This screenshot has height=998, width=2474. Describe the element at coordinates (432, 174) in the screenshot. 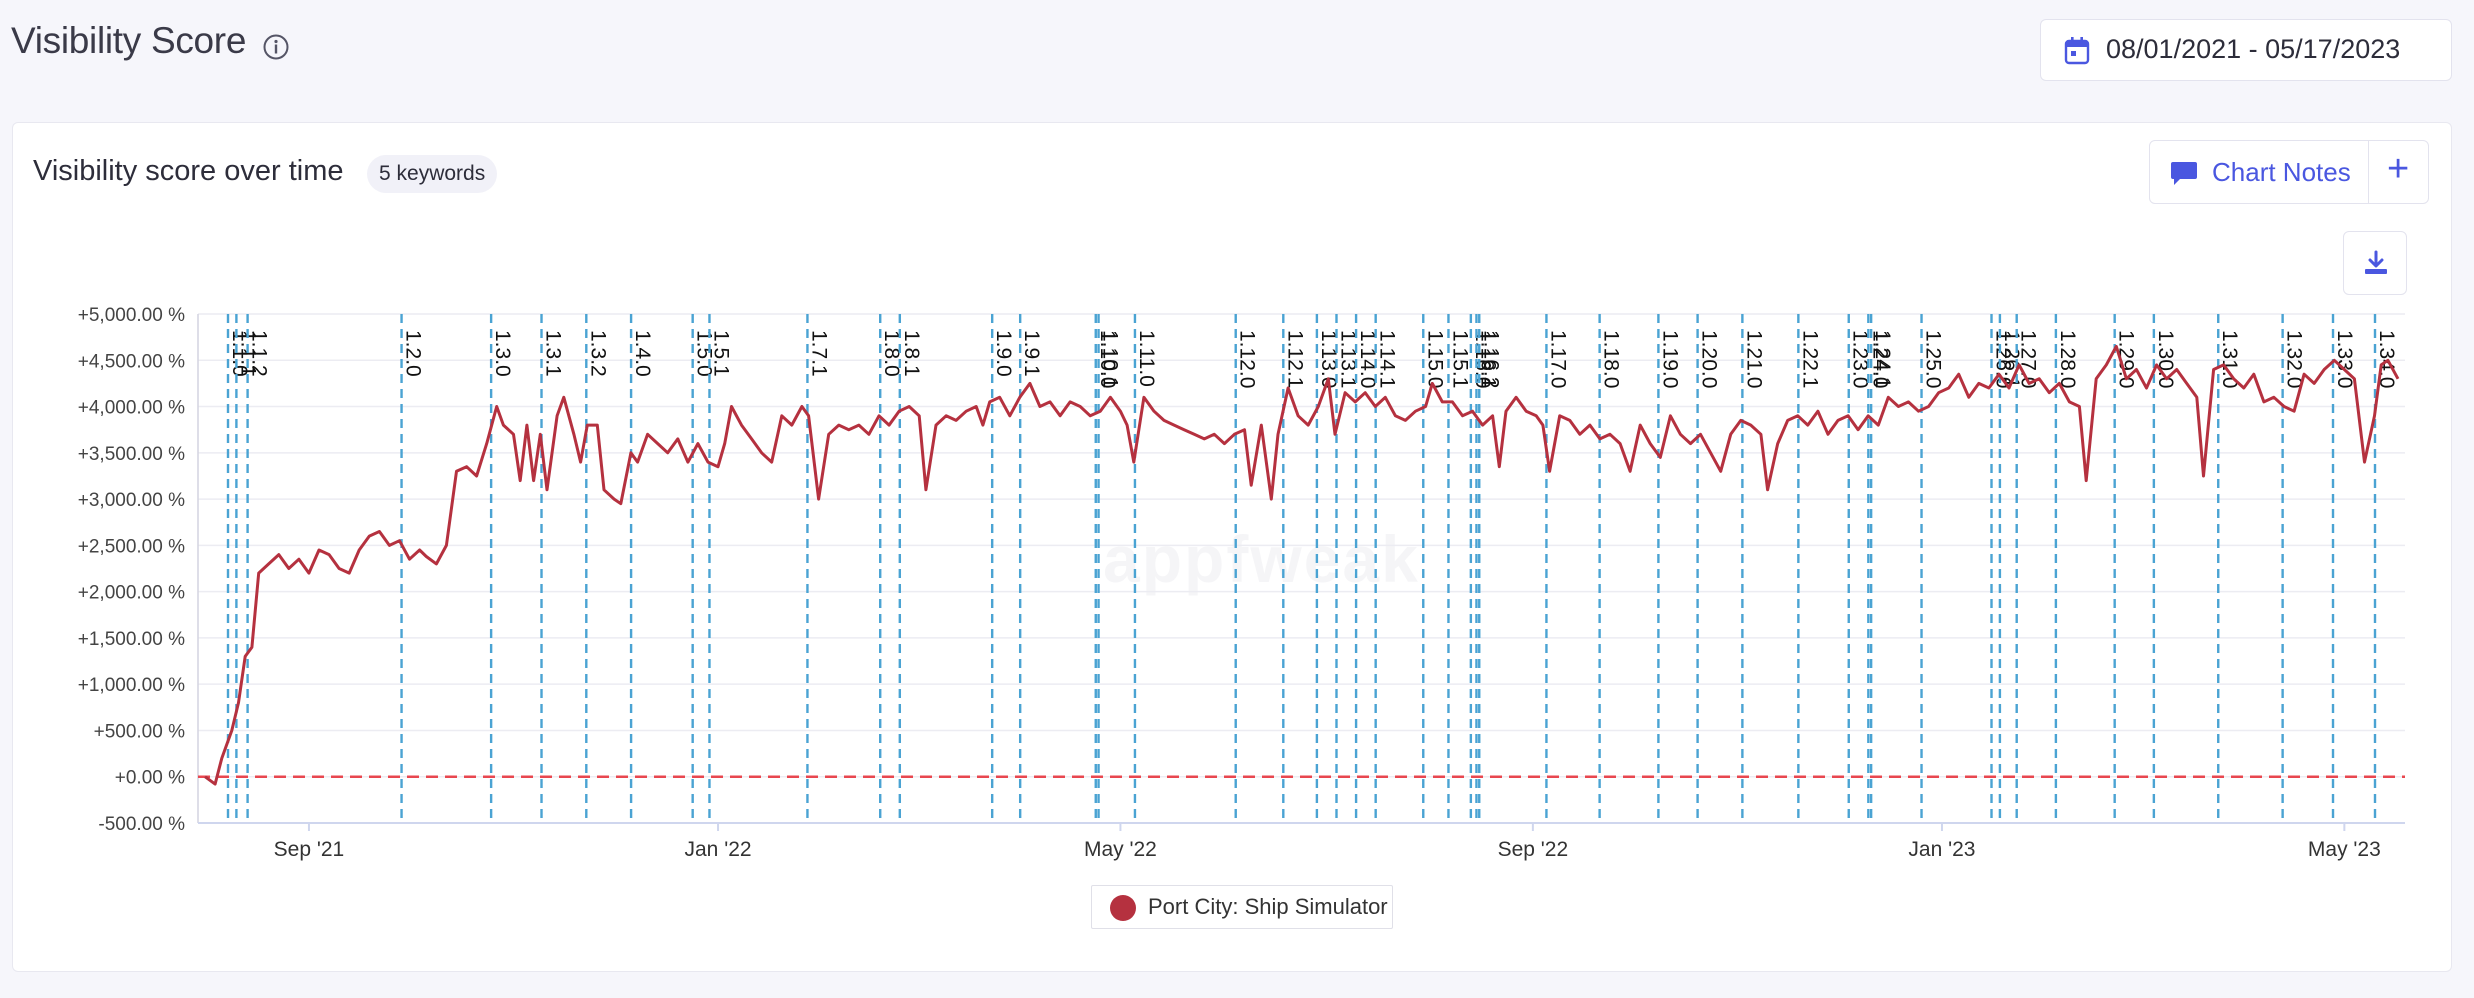

I see `keywords-badge: 5 keywords` at that location.